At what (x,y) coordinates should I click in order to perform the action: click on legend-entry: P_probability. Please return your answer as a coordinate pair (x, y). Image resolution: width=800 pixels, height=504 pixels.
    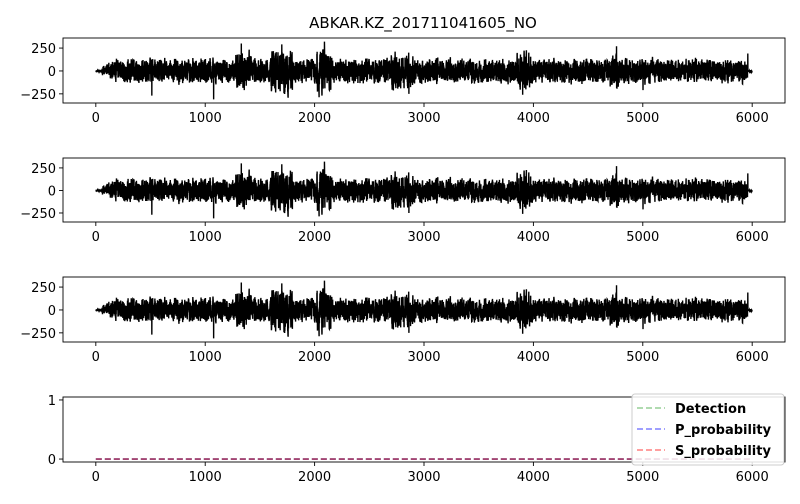
    Looking at the image, I should click on (723, 430).